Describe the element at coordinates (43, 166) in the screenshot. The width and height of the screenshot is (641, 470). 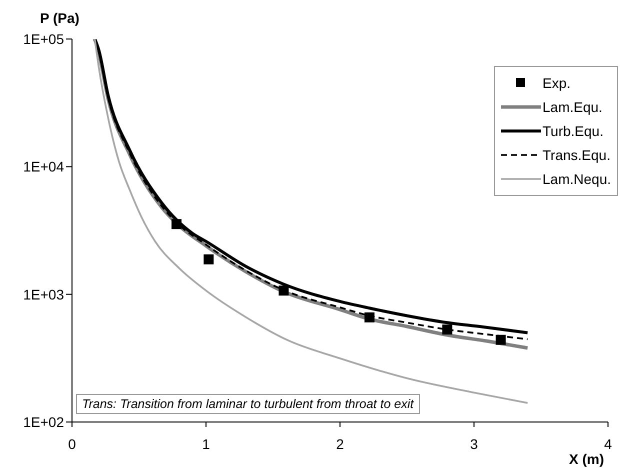
I see `y-tick-label: 1E+04` at that location.